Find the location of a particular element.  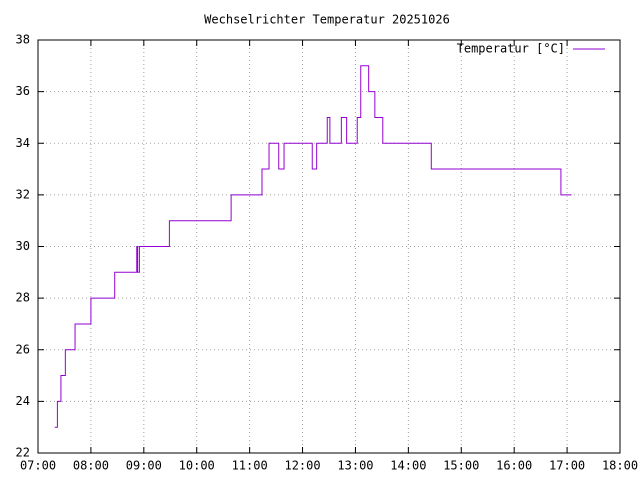

x-tick-label: 10:00 is located at coordinates (197, 466).